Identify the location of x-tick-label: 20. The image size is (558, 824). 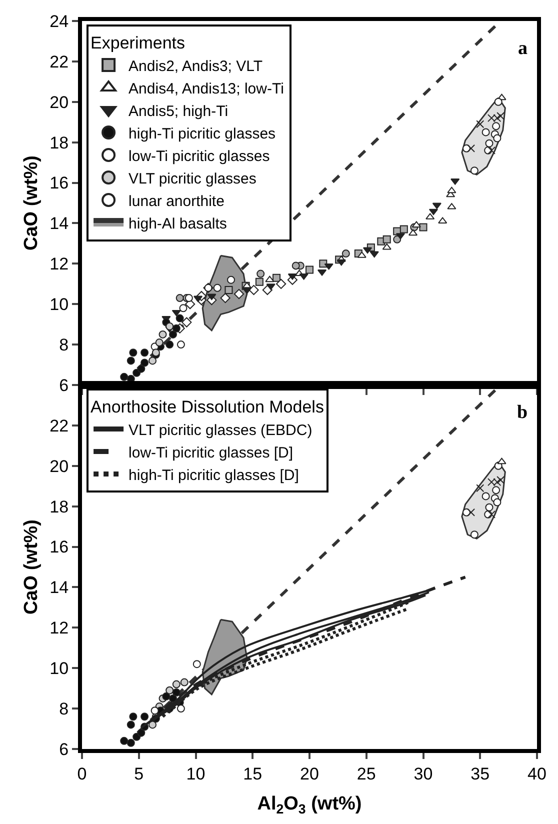
(309, 774).